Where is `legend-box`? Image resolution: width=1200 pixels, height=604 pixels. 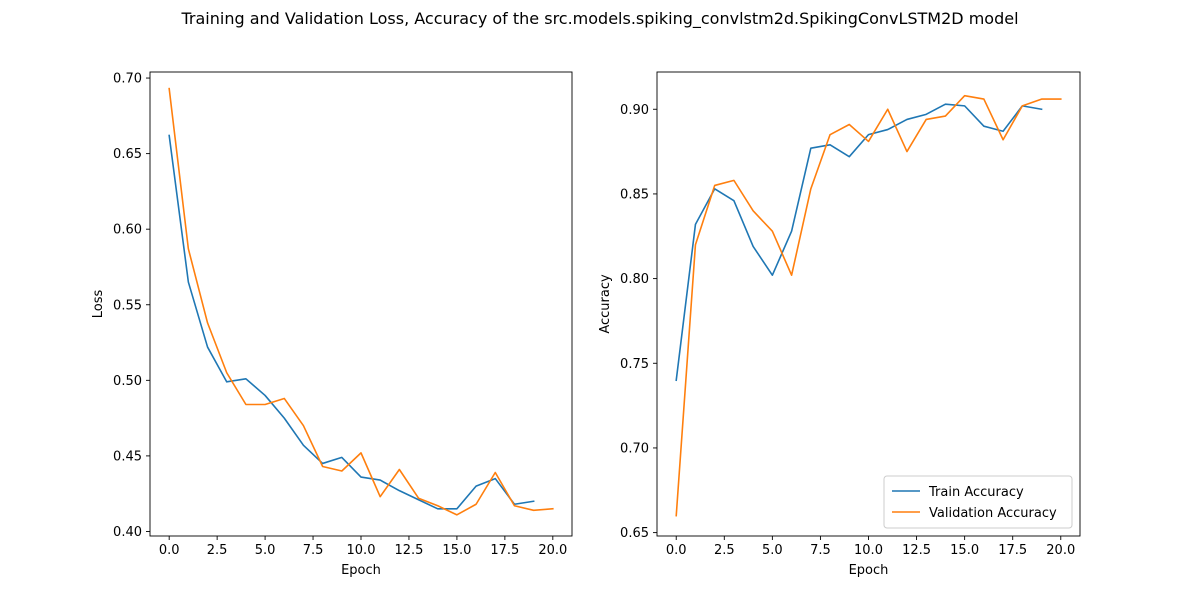 legend-box is located at coordinates (978, 502).